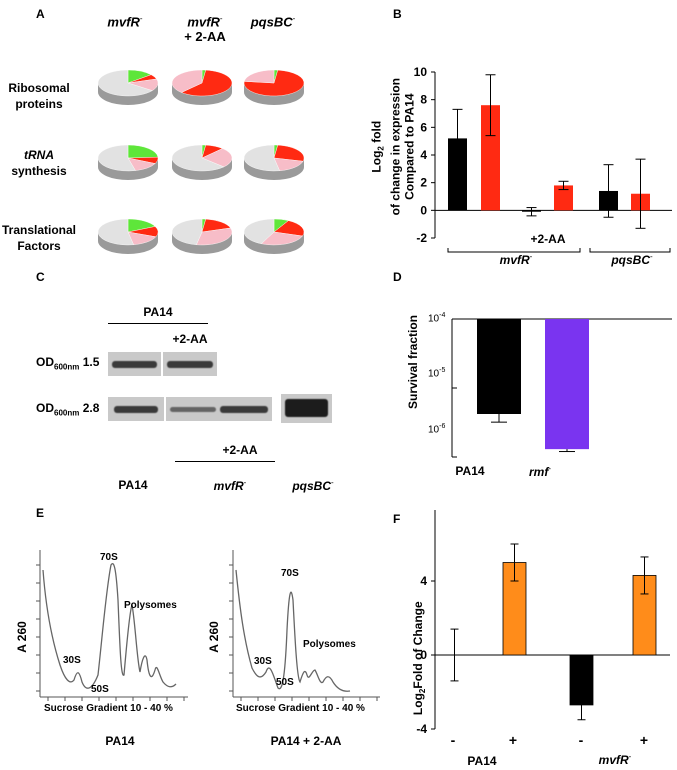 The width and height of the screenshot is (677, 770). What do you see at coordinates (68, 409) in the screenshot?
I see `blot-row2-label: OD600nm 2.8` at bounding box center [68, 409].